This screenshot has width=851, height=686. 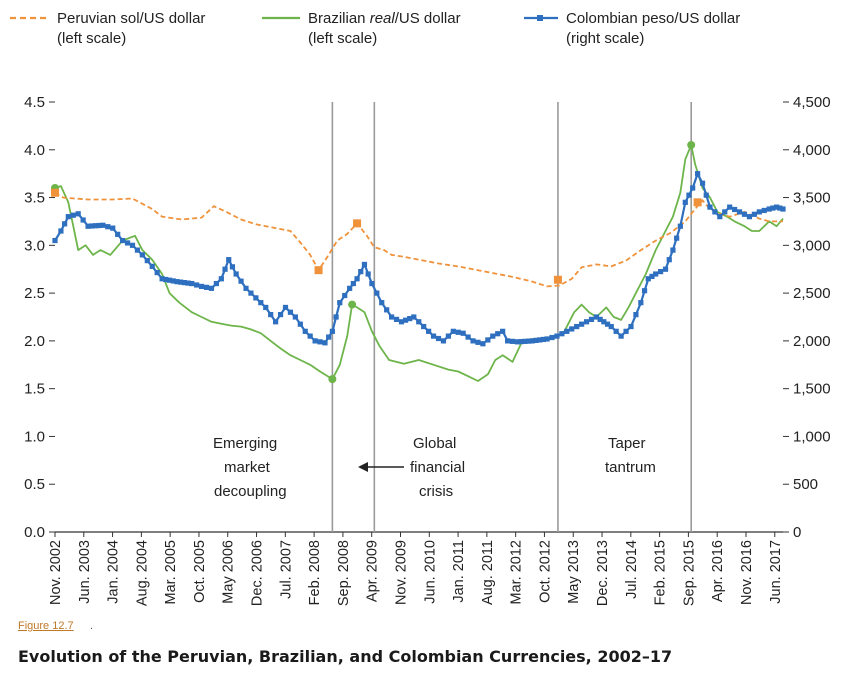 I want to click on legend-marker-peso, so click(x=540, y=18).